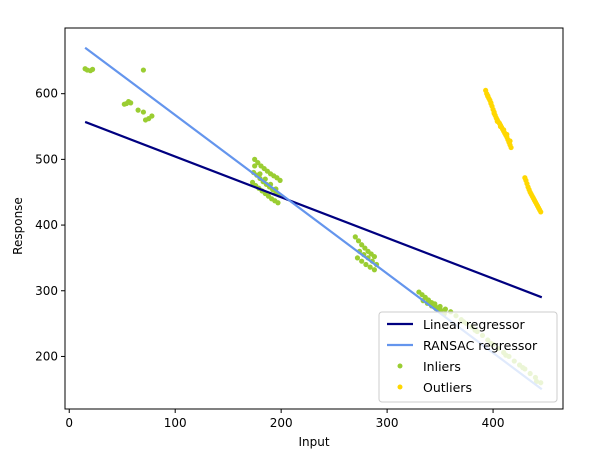 This screenshot has height=451, width=592. What do you see at coordinates (281, 423) in the screenshot?
I see `x-tick-label: 200` at bounding box center [281, 423].